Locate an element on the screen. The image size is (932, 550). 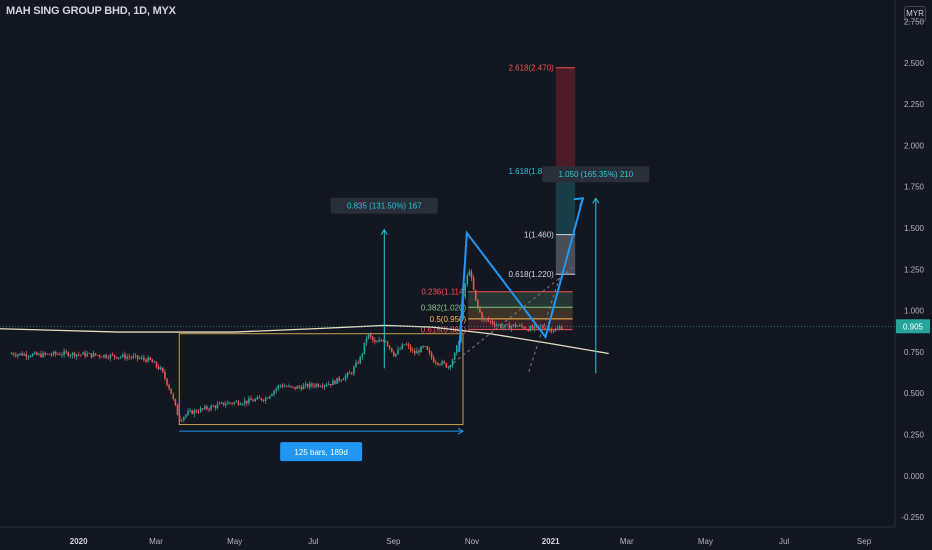
measure-1-label-bg is located at coordinates (384, 205).